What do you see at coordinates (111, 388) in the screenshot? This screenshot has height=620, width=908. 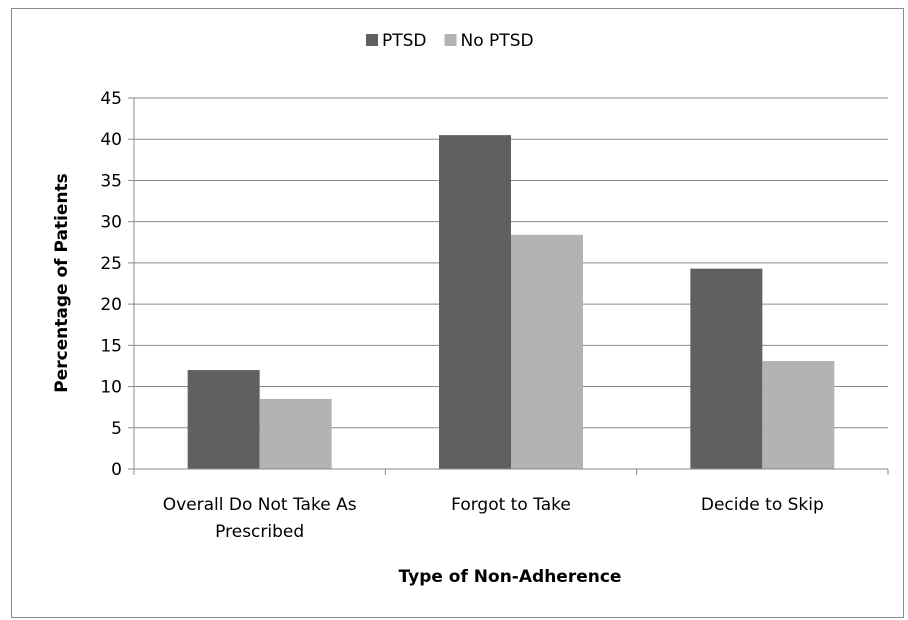 I see `y-tick-label: 10` at bounding box center [111, 388].